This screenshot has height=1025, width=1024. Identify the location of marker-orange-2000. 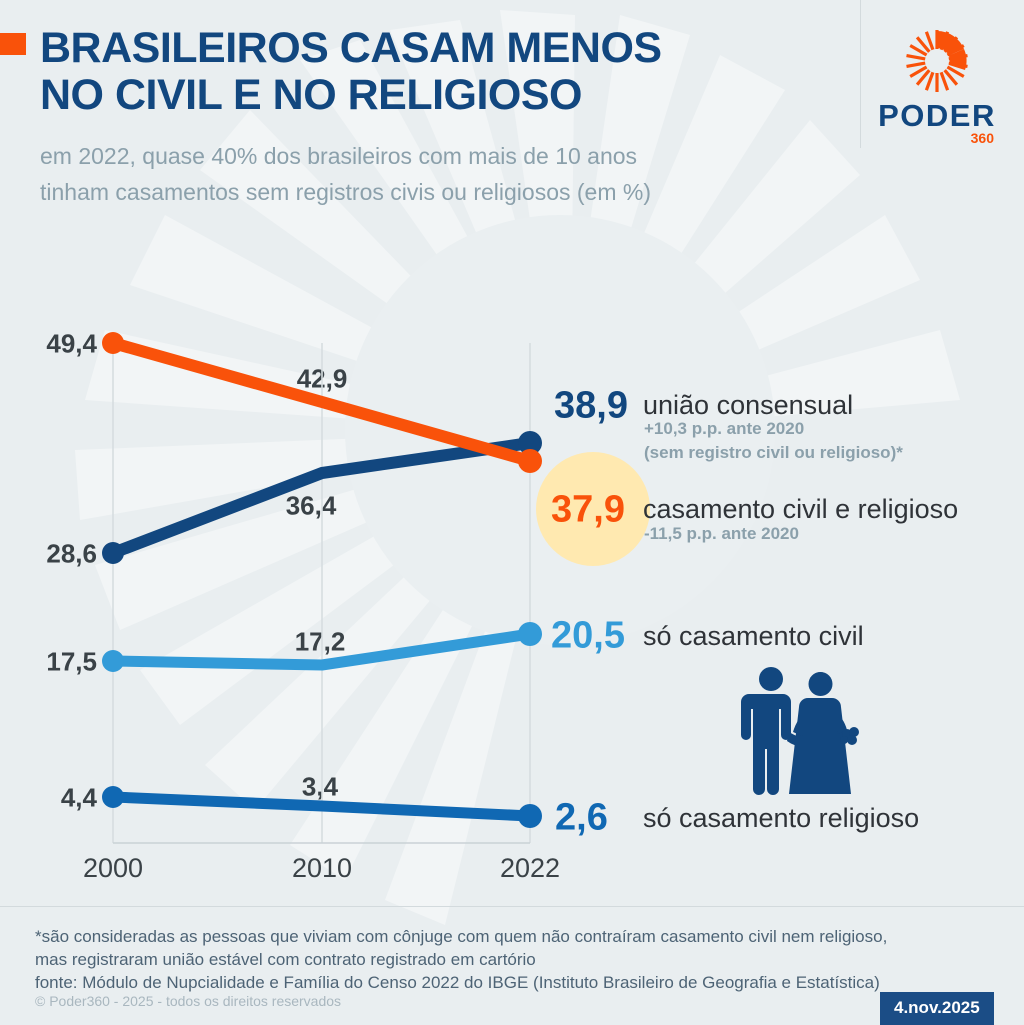
(113, 343).